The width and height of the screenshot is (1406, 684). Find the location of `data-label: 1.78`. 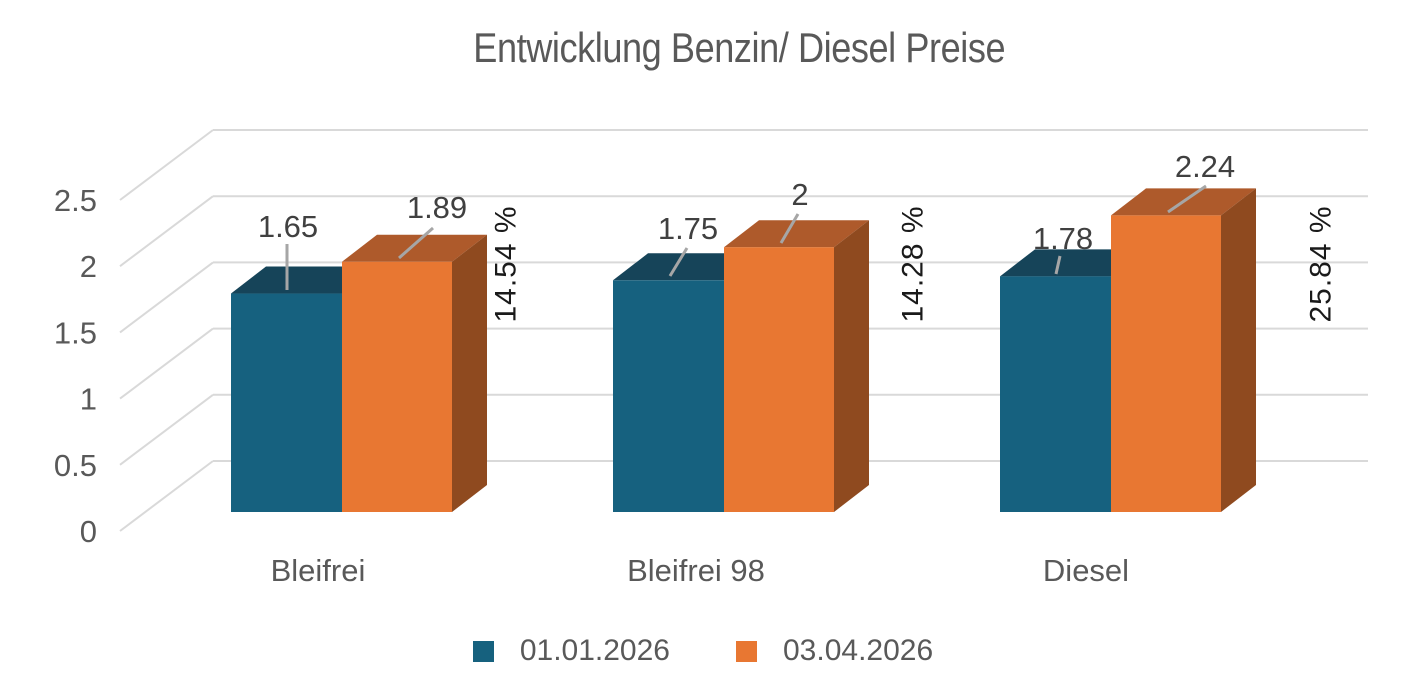

data-label: 1.78 is located at coordinates (1063, 238).